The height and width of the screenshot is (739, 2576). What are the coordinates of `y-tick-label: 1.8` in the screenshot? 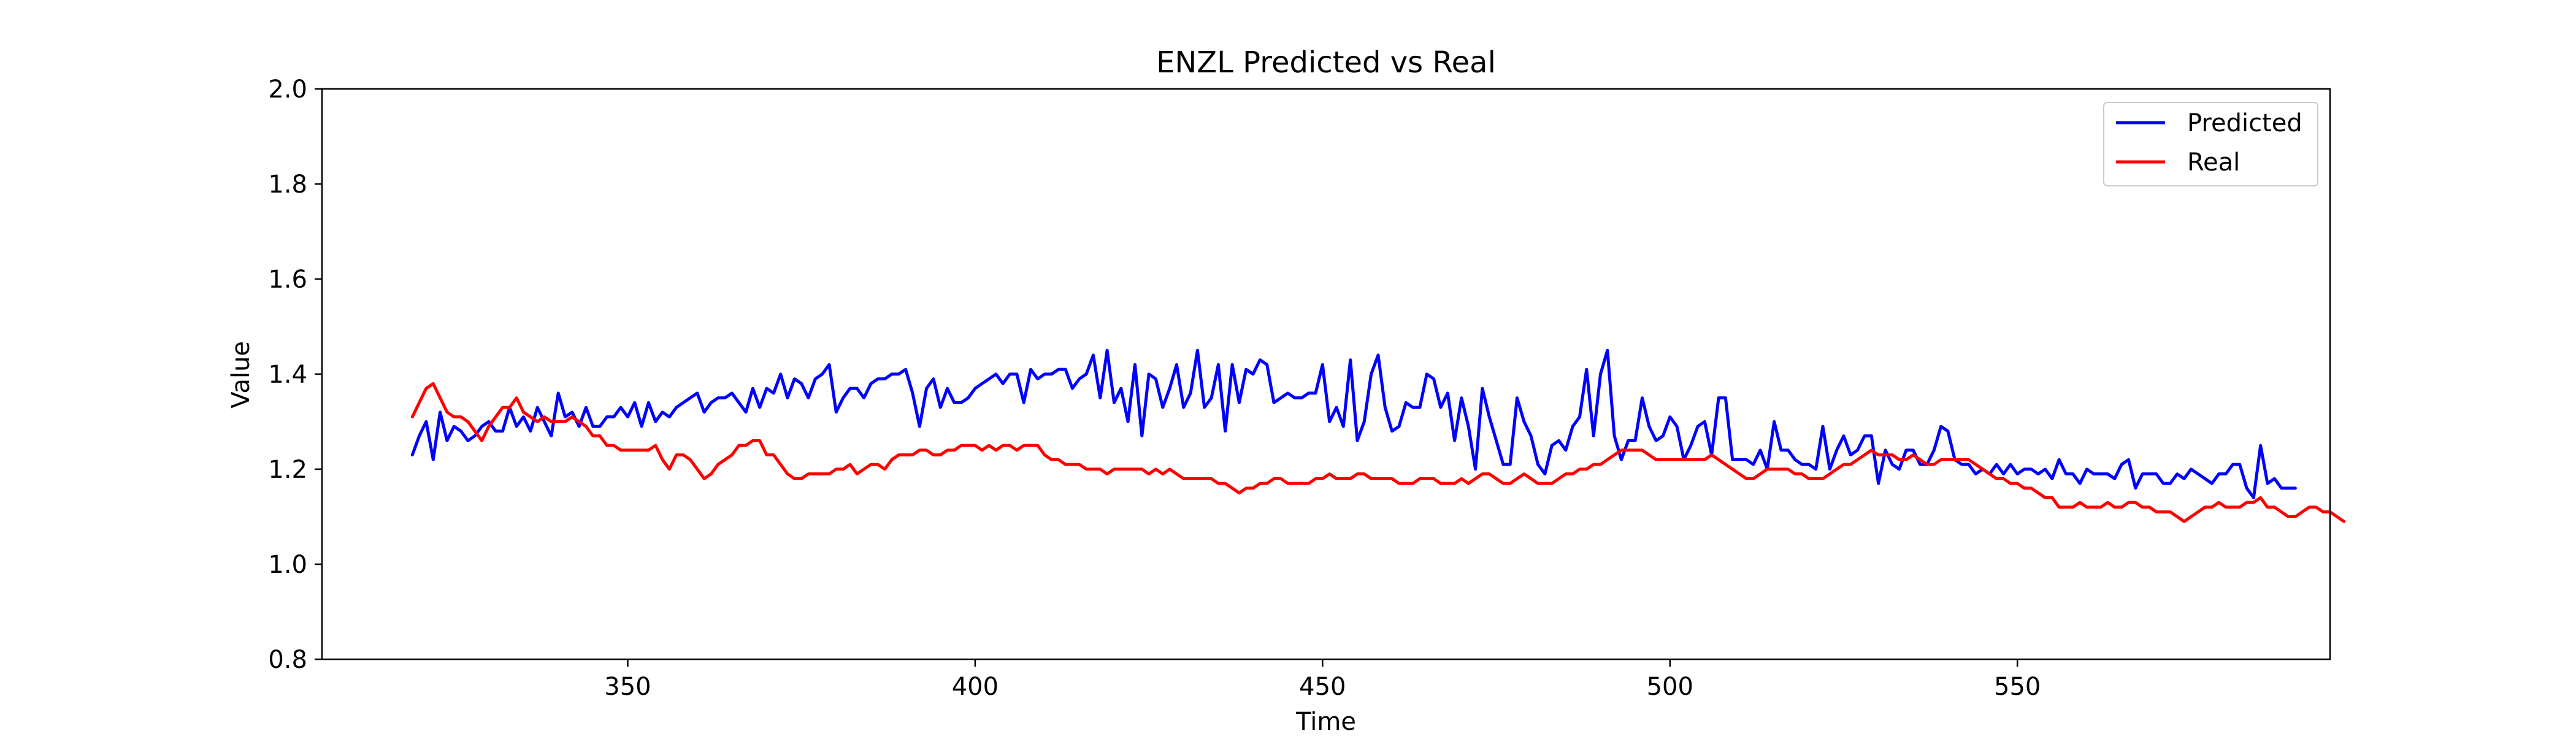 It's located at (287, 184).